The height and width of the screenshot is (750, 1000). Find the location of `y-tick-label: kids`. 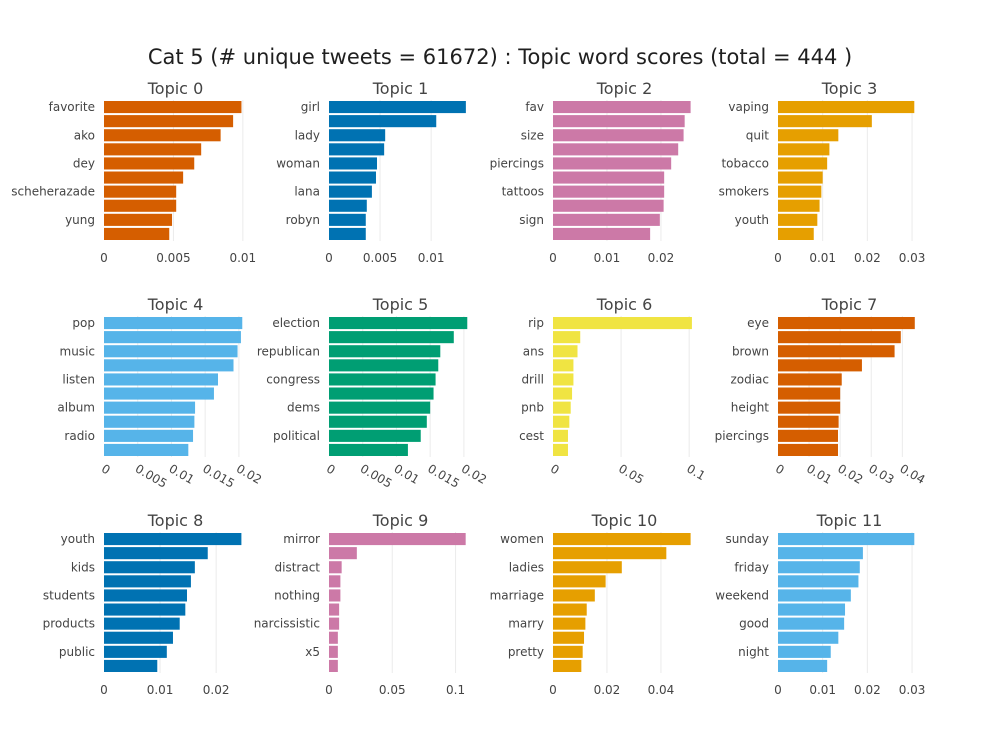

y-tick-label: kids is located at coordinates (83, 567).